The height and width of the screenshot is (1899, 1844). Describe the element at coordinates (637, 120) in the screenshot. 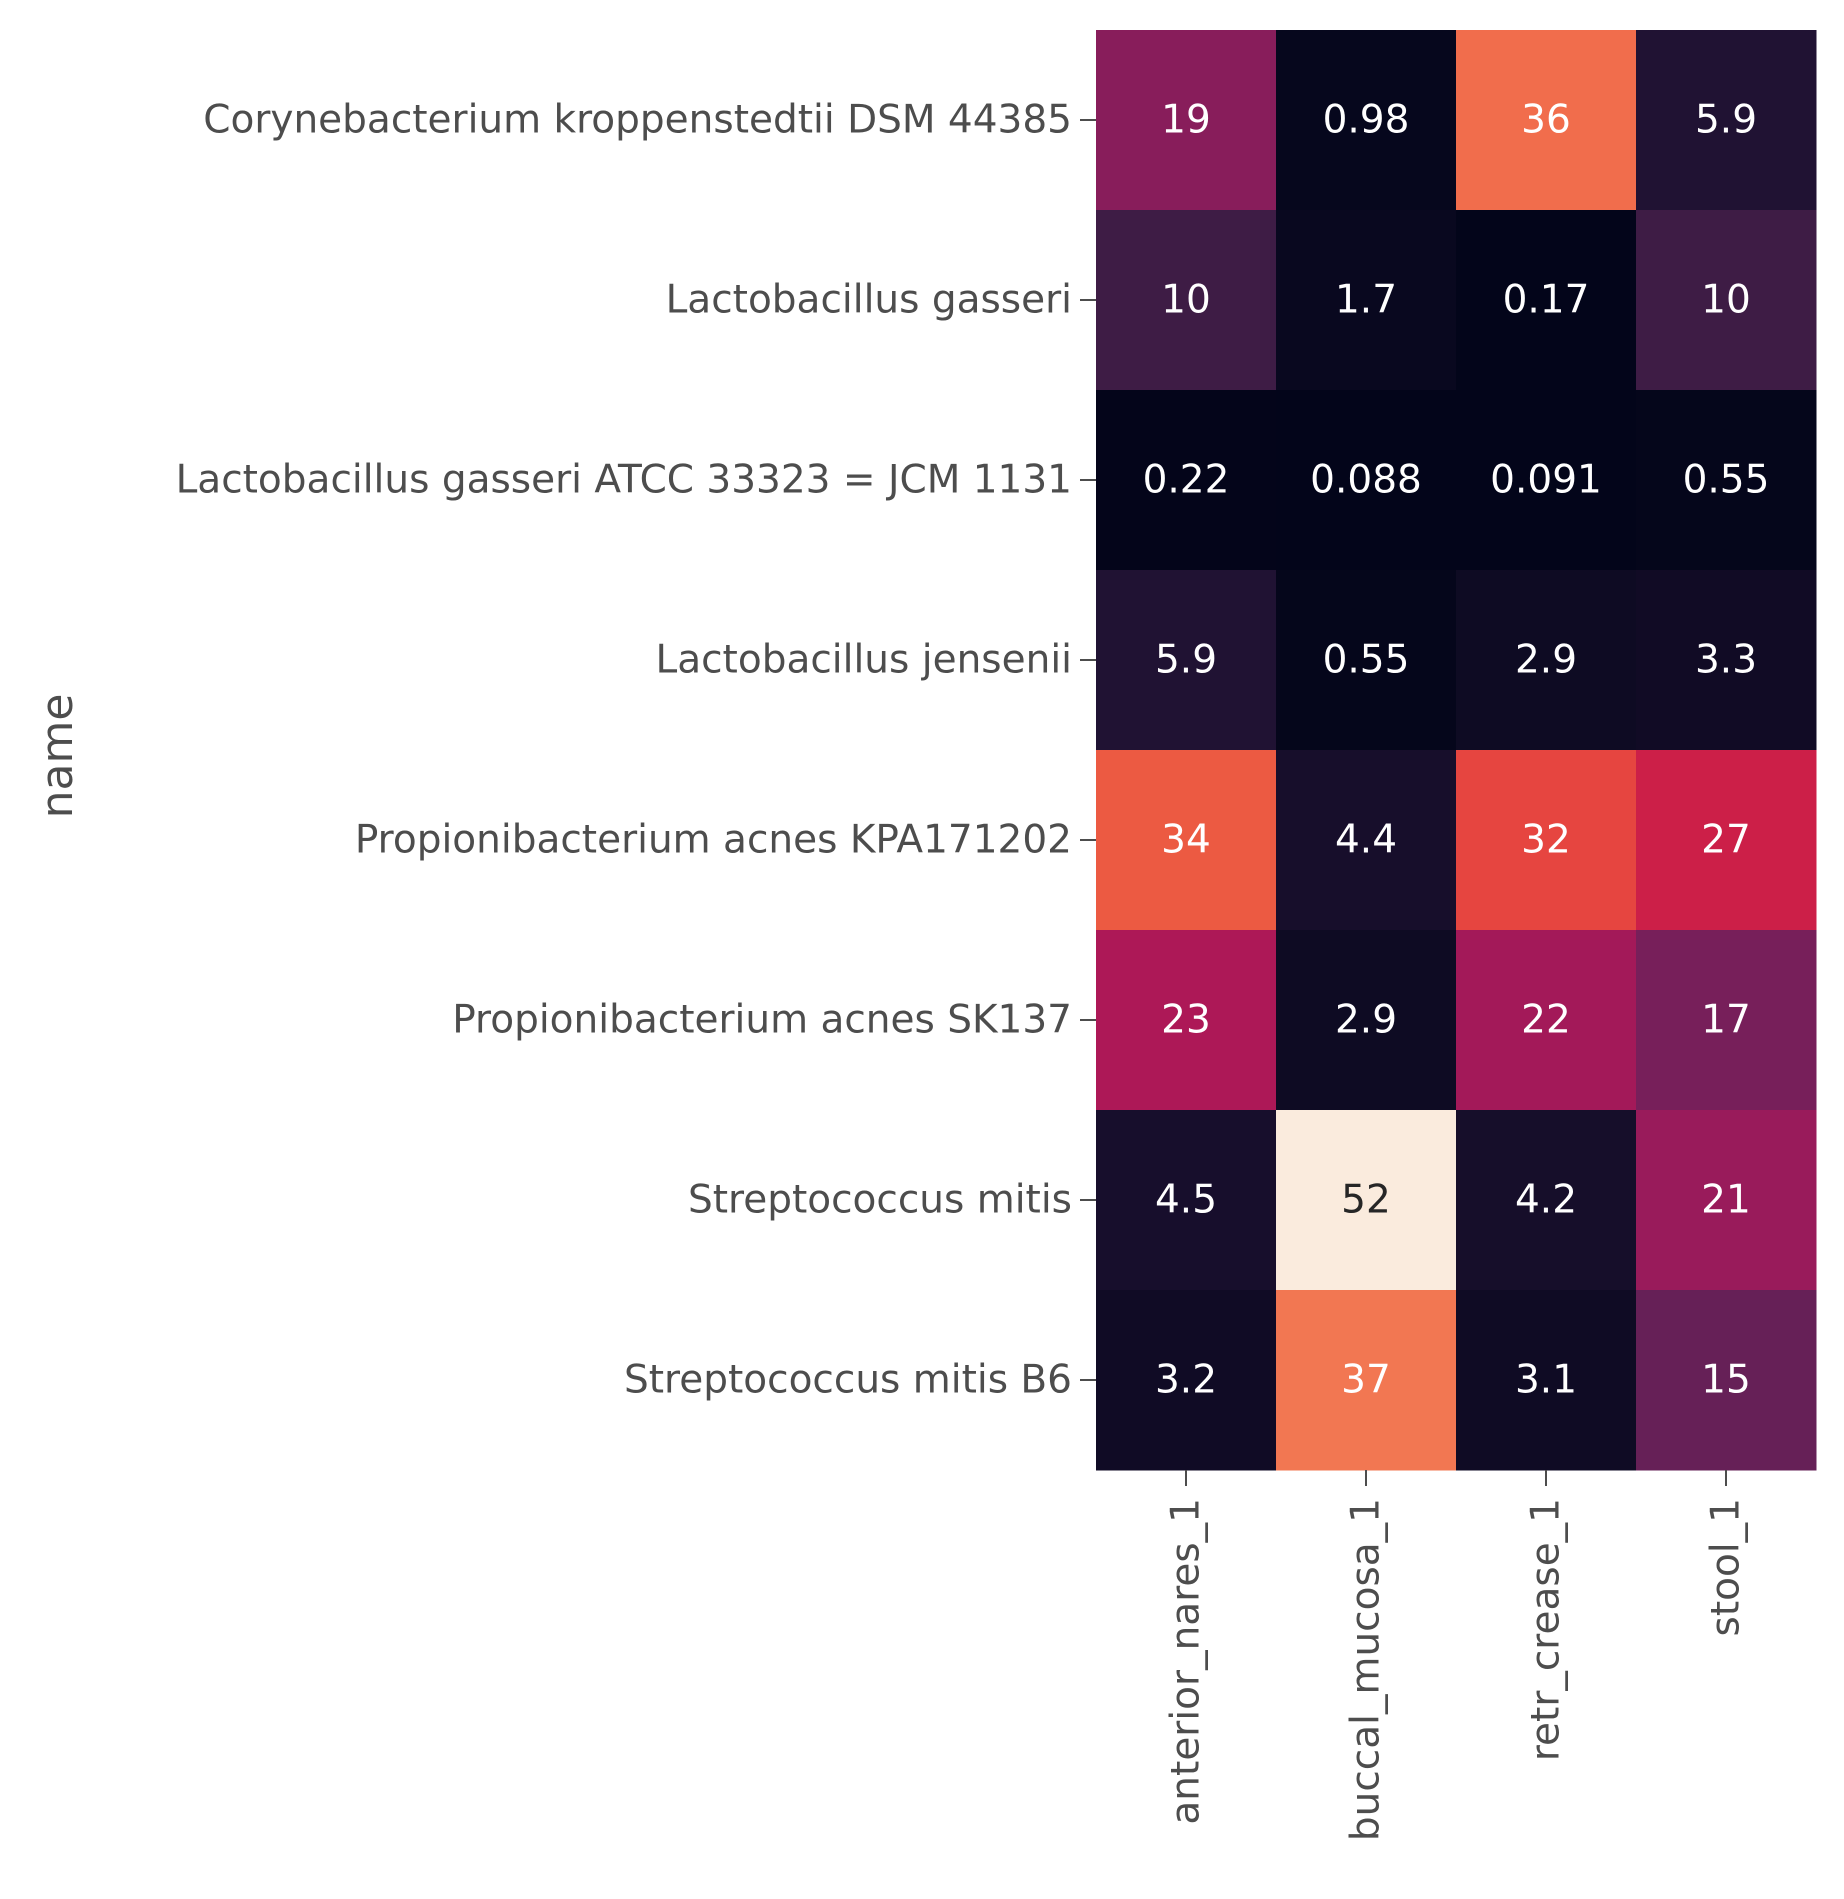

I see `y-tick-label-corynebacterium-kroppenstedtii-dsm-44385: Corynebacterium kroppenstedtii DSM 44385` at that location.